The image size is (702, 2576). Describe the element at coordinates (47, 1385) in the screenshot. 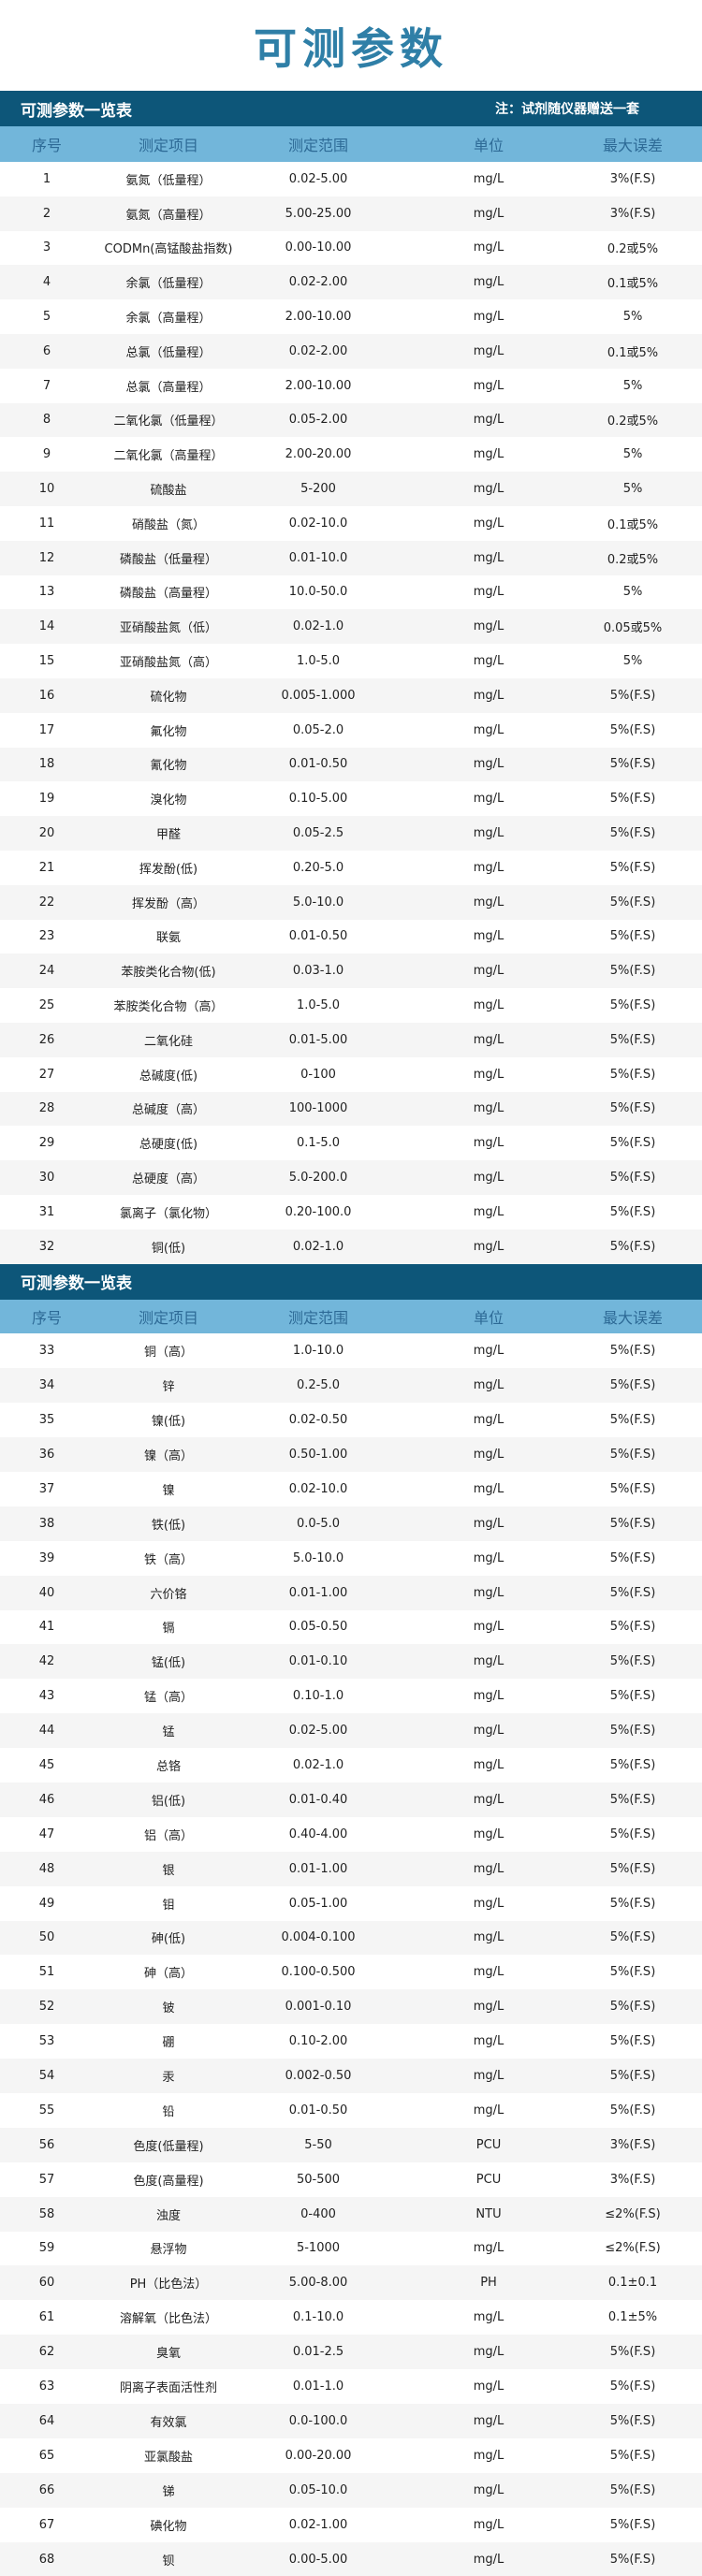

I see `cell-index: 34` at that location.